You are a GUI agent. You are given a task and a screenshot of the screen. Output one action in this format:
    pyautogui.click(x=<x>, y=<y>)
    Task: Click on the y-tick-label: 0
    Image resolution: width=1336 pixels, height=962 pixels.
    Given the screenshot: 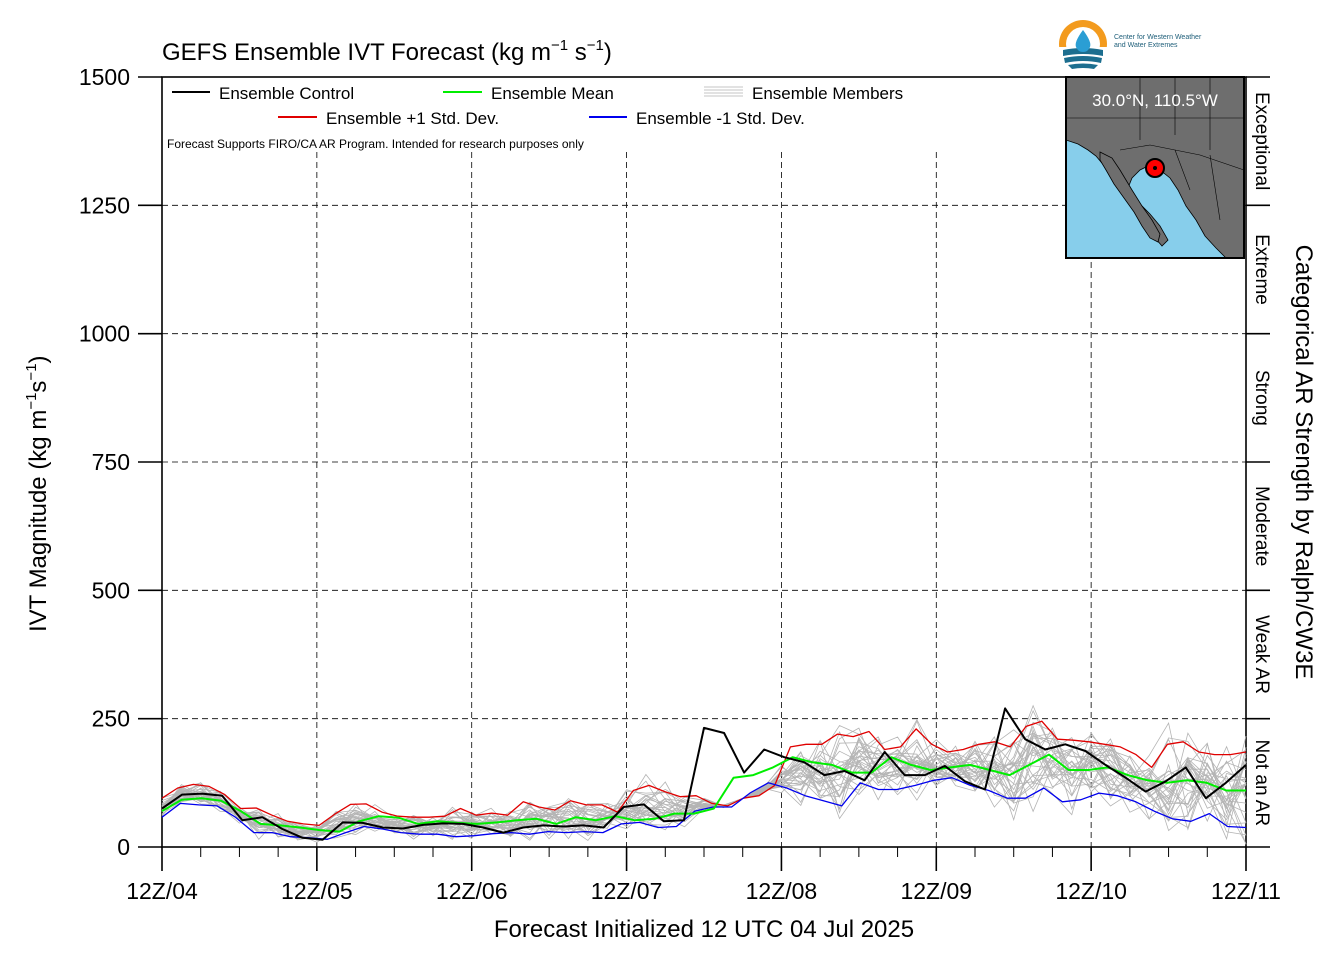 What is the action you would take?
    pyautogui.click(x=123, y=847)
    